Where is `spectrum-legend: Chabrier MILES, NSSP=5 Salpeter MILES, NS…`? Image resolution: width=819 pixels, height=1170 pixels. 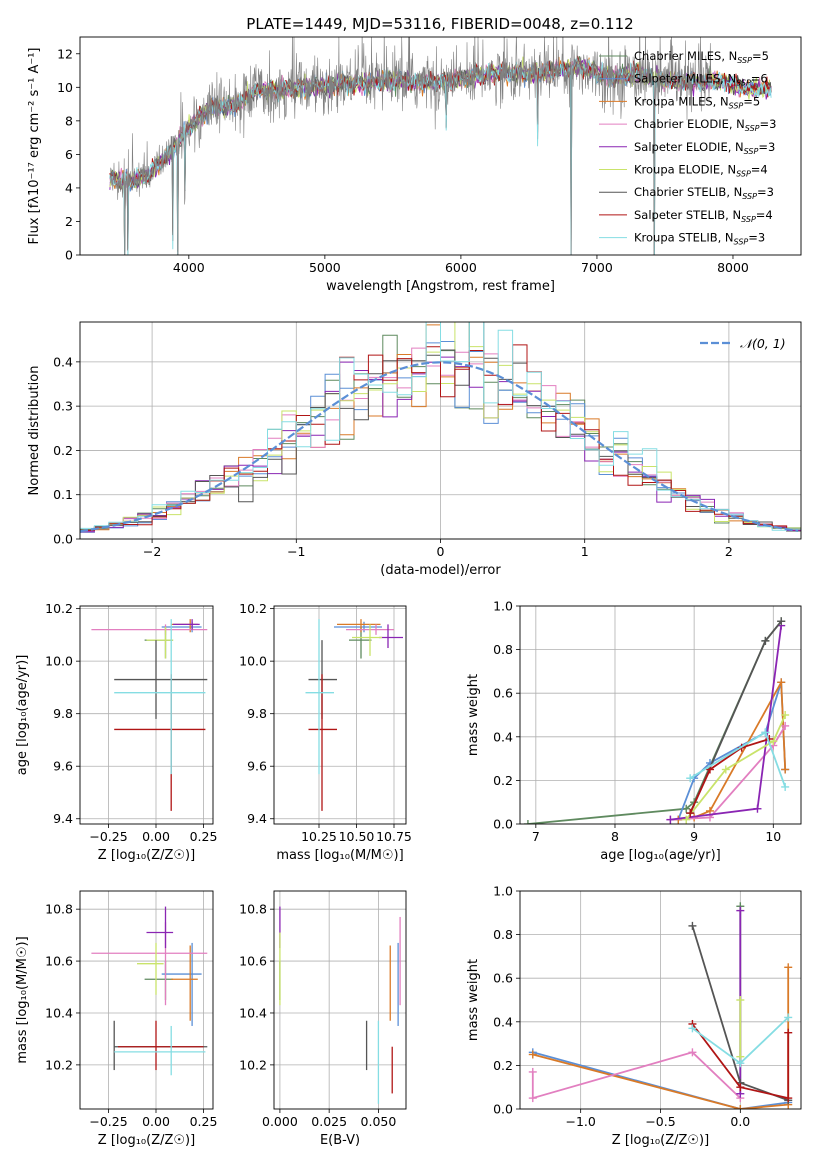 spectrum-legend: Chabrier MILES, NSSP=5 Salpeter MILES, NS… is located at coordinates (687, 148).